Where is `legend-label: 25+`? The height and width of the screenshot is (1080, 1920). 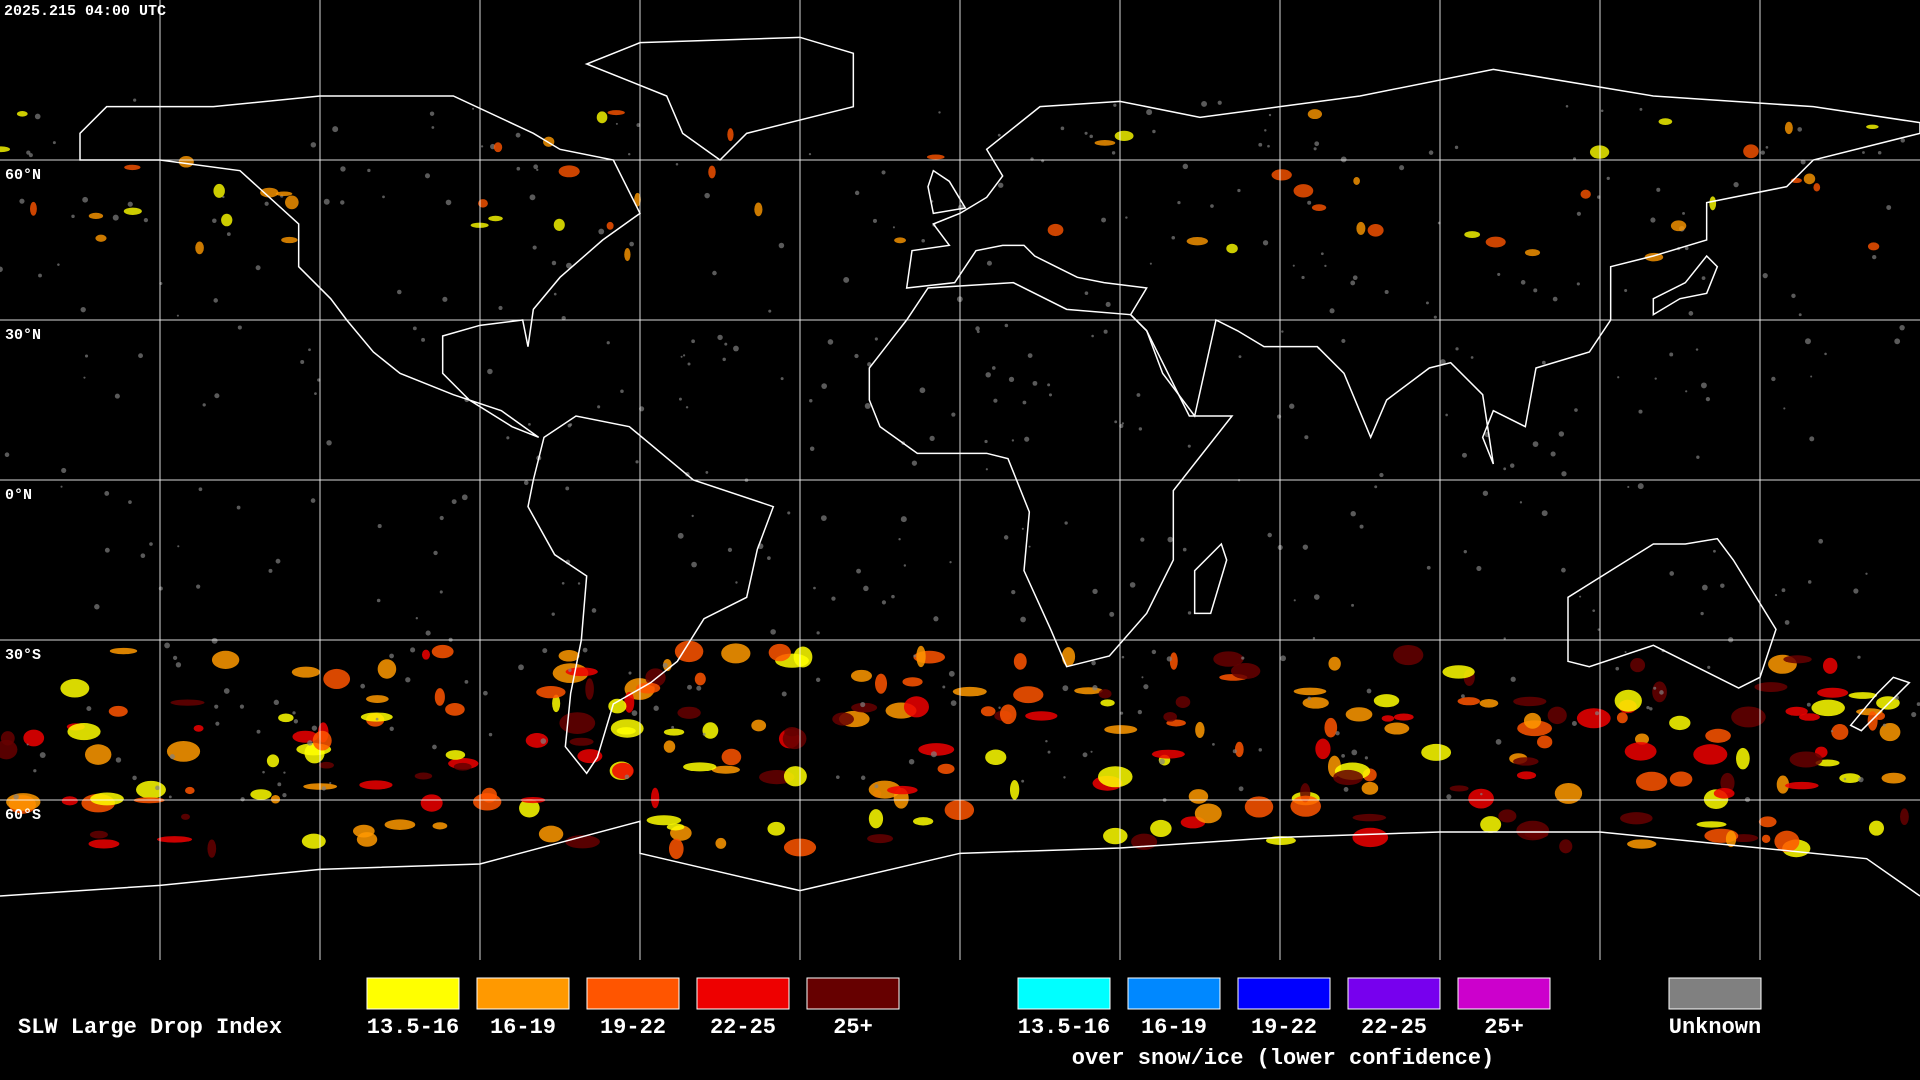 legend-label: 25+ is located at coordinates (853, 1027).